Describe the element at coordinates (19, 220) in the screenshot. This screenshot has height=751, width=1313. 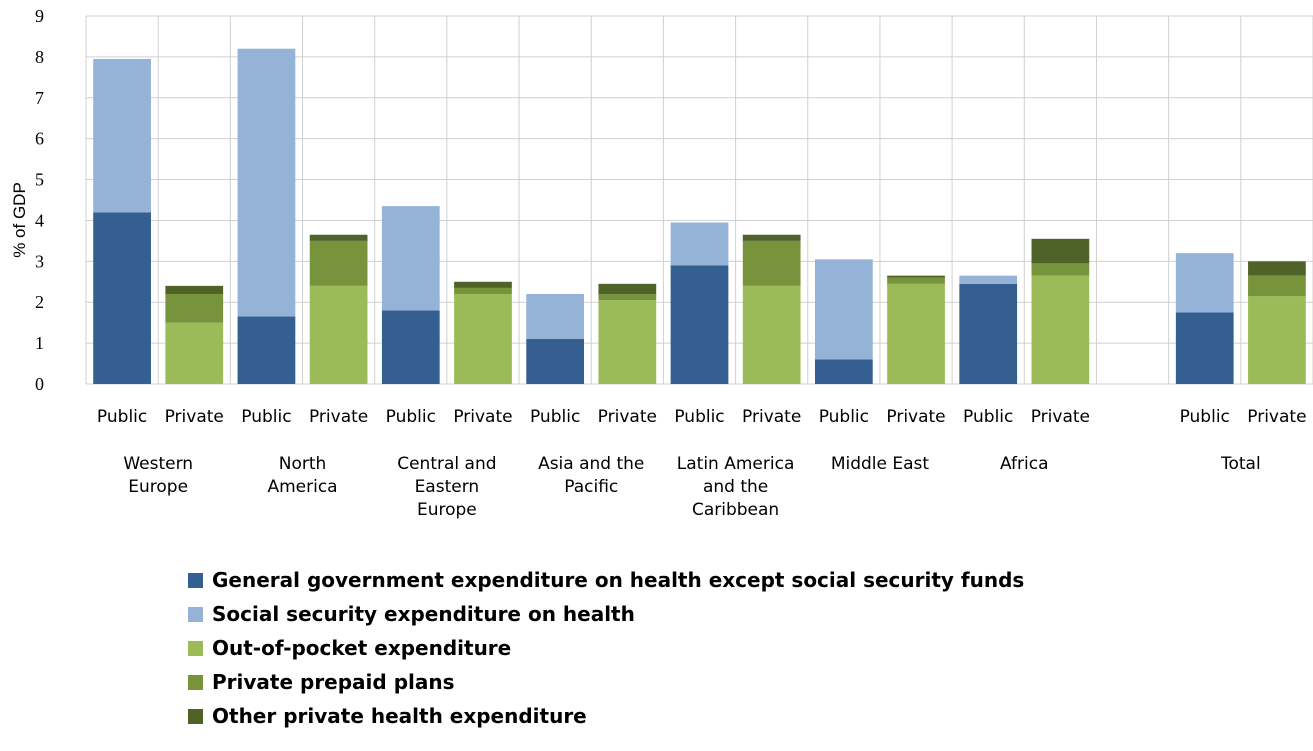
I see `y-axis-label: % of GDP` at that location.